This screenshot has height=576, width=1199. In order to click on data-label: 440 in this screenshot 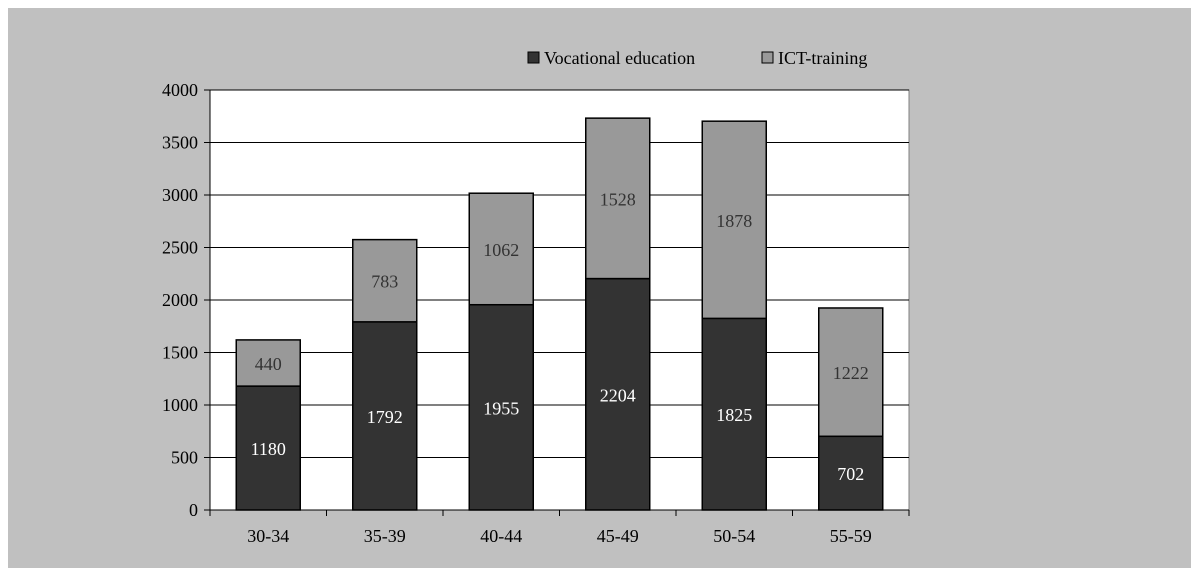, I will do `click(268, 364)`.